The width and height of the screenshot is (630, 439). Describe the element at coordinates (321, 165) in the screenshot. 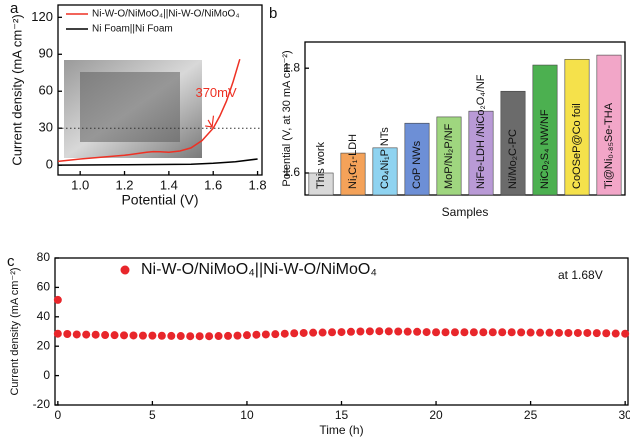

I see `bar-label: This work` at that location.